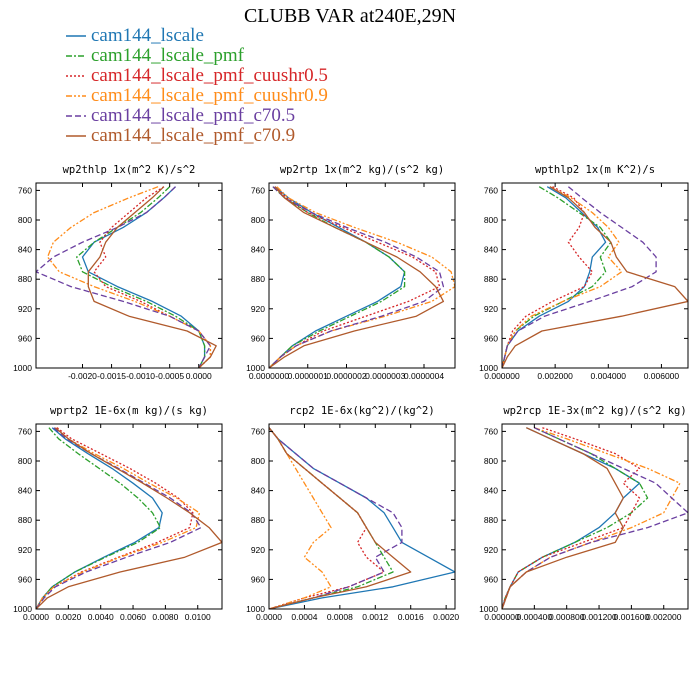 Image resolution: width=700 pixels, height=700 pixels. Describe the element at coordinates (424, 376) in the screenshot. I see `x-tick-label: 0.0000004` at that location.